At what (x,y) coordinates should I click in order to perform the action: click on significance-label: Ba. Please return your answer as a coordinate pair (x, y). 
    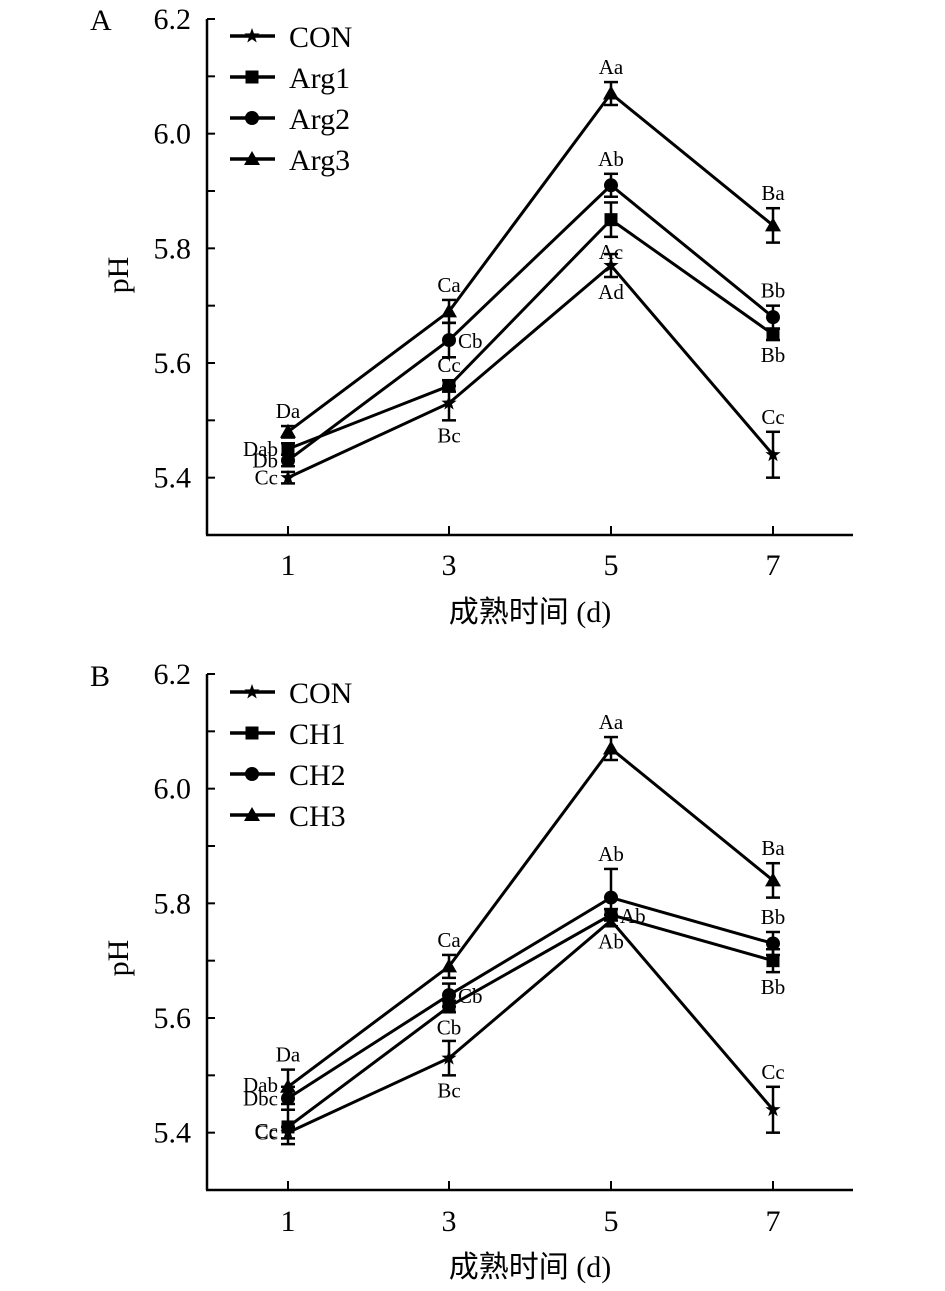
    Looking at the image, I should click on (773, 193).